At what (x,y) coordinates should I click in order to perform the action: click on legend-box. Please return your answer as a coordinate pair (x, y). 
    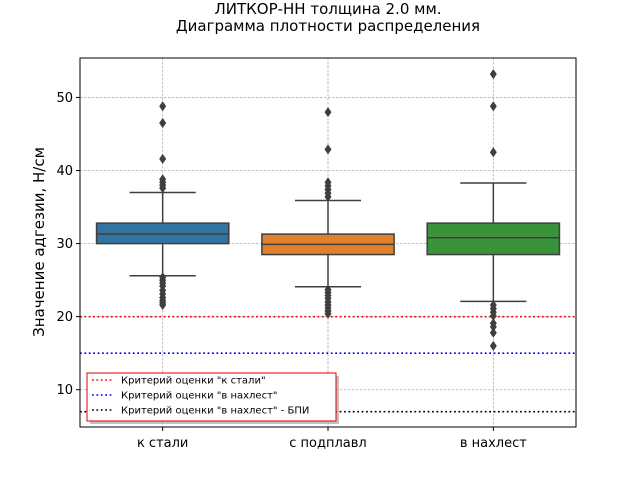
    Looking at the image, I should click on (211, 397).